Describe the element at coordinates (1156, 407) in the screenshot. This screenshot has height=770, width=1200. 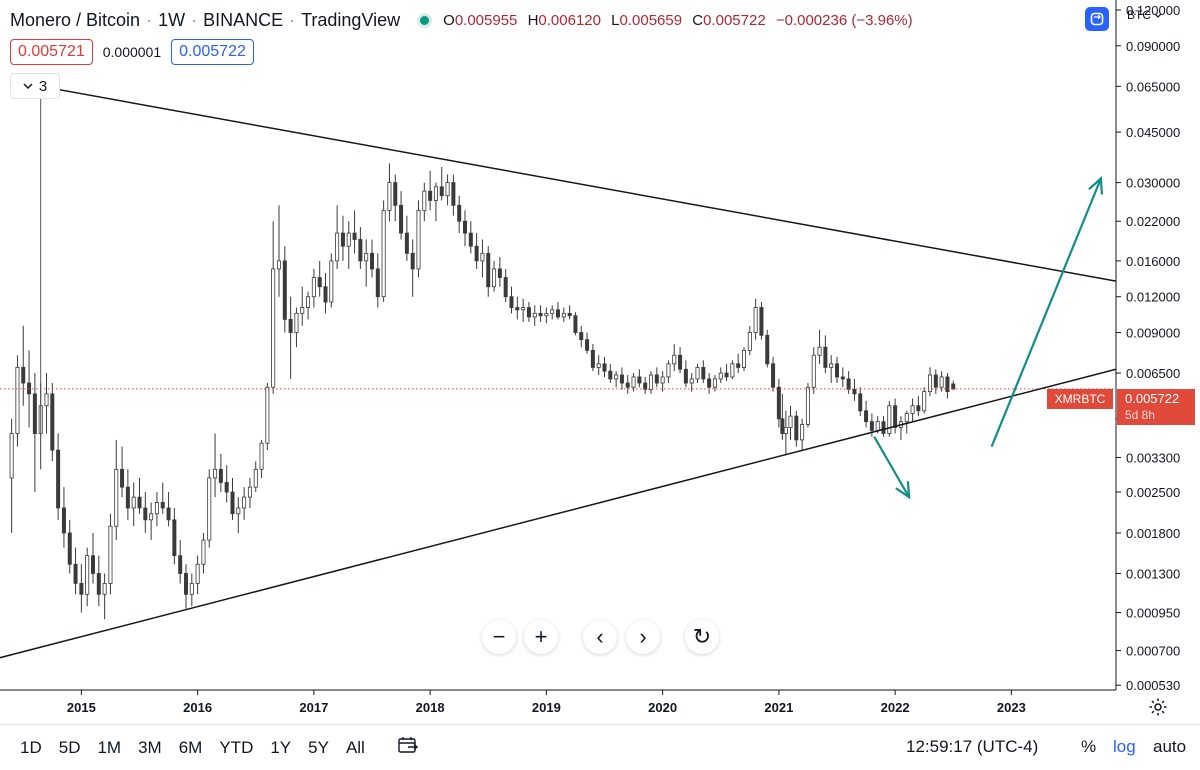
I see `last-price-tag: 0.005722 5d 8h` at that location.